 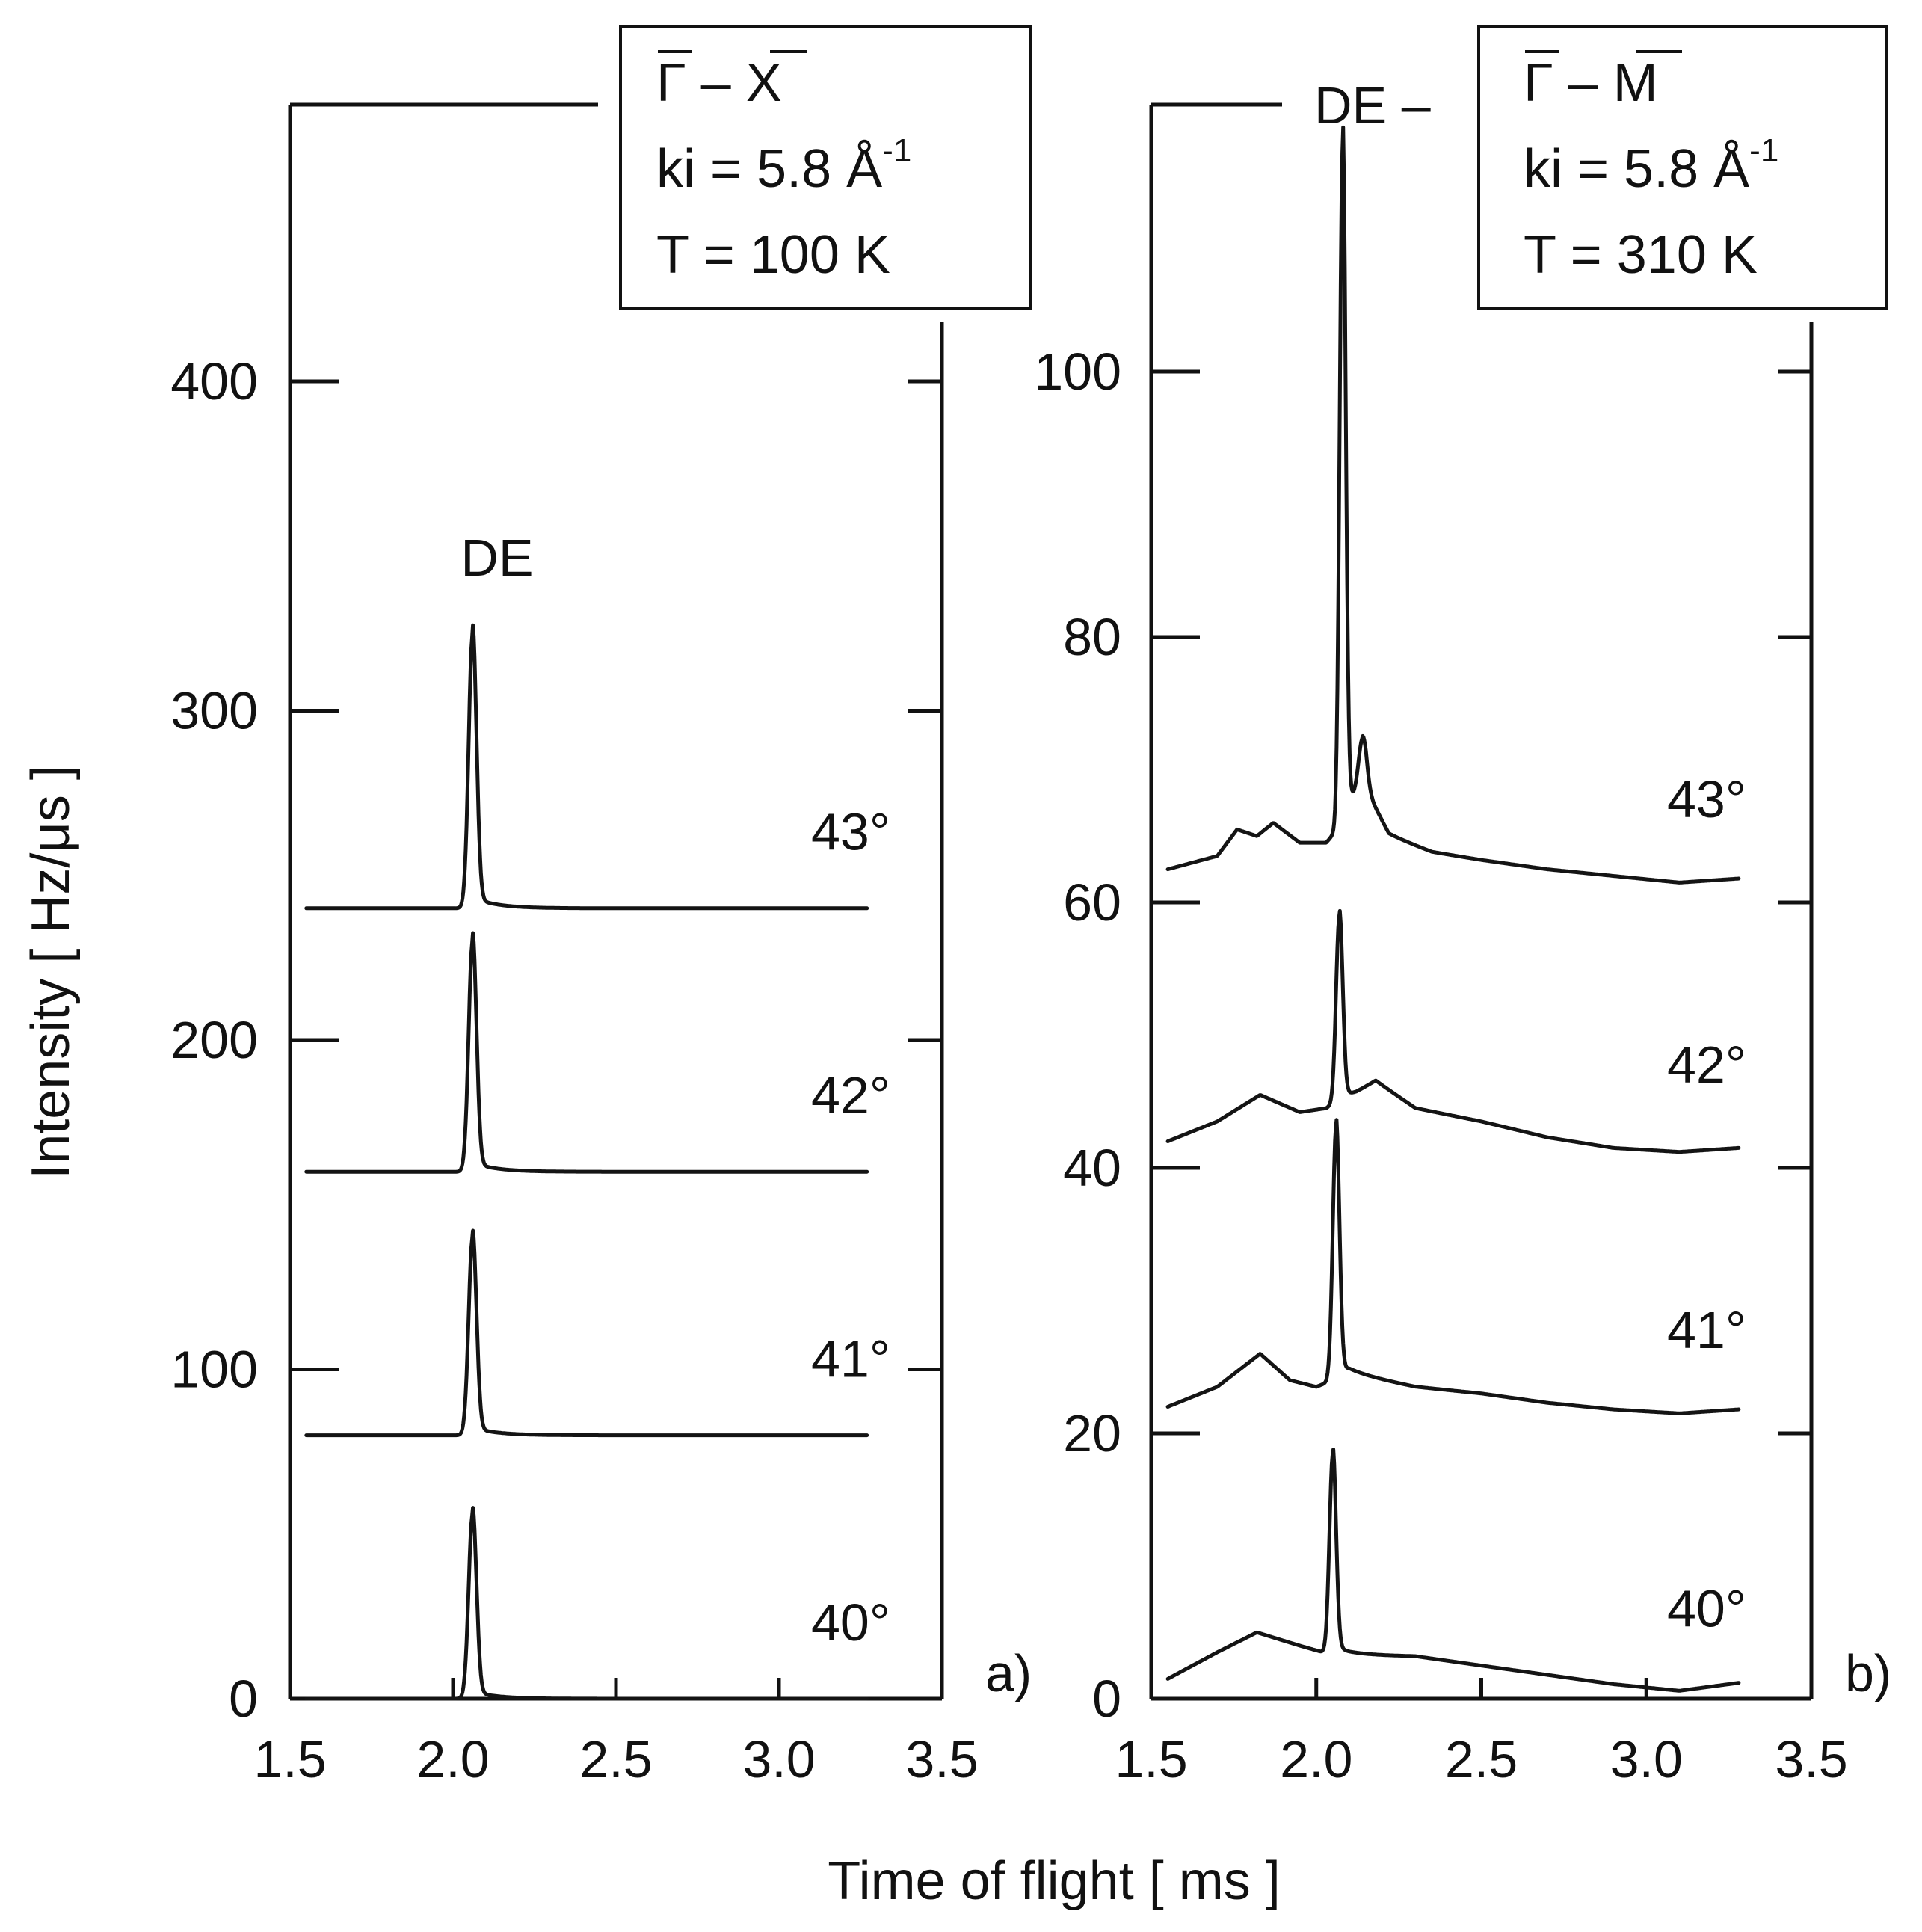 I want to click on panel-b-x-ticks: 1.5 2.0 2.5 3.0 3.5, so click(x=1481, y=1733).